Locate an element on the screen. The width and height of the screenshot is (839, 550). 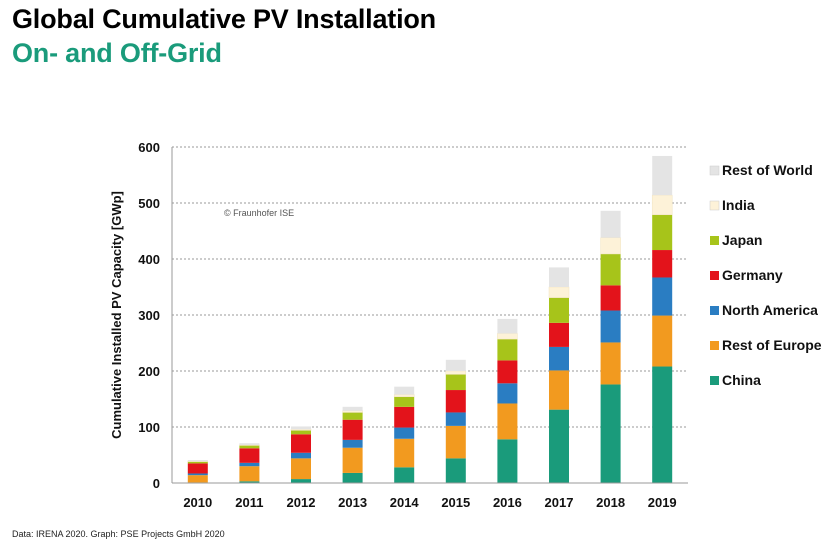
page-title: Global Cumulative PV Installation is located at coordinates (224, 19).